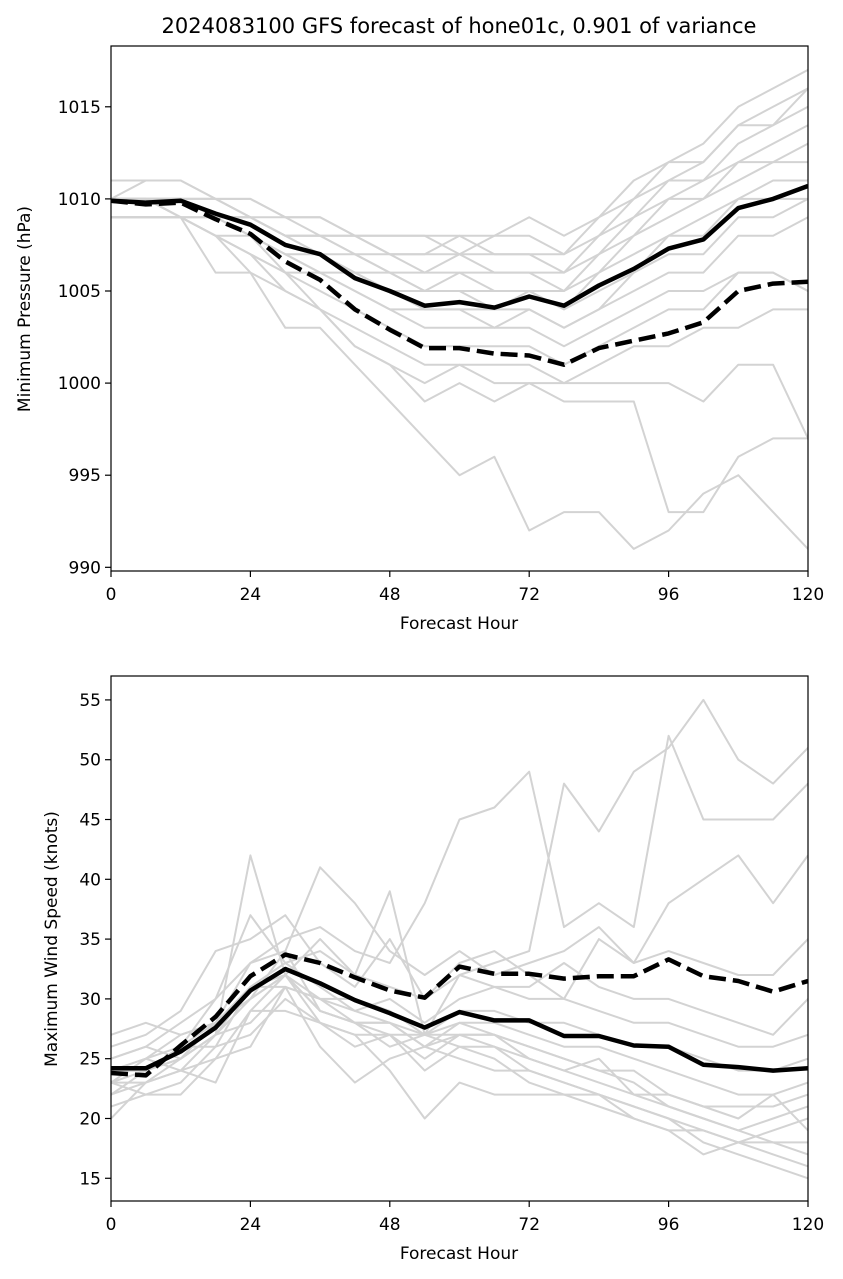 The image size is (843, 1279). I want to click on pressure-y-axis-label: Minimum Pressure (hPa), so click(25, 309).